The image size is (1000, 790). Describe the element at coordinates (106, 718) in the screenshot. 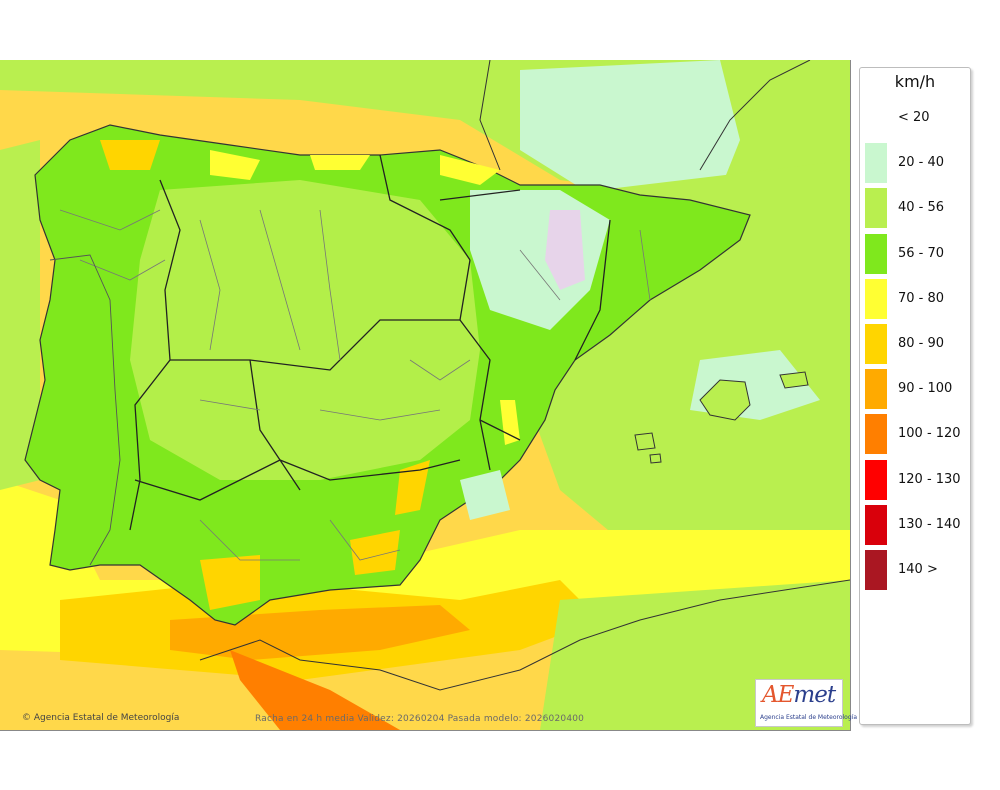

I see `credit-text: Agencia Estatal de Meteorología` at that location.